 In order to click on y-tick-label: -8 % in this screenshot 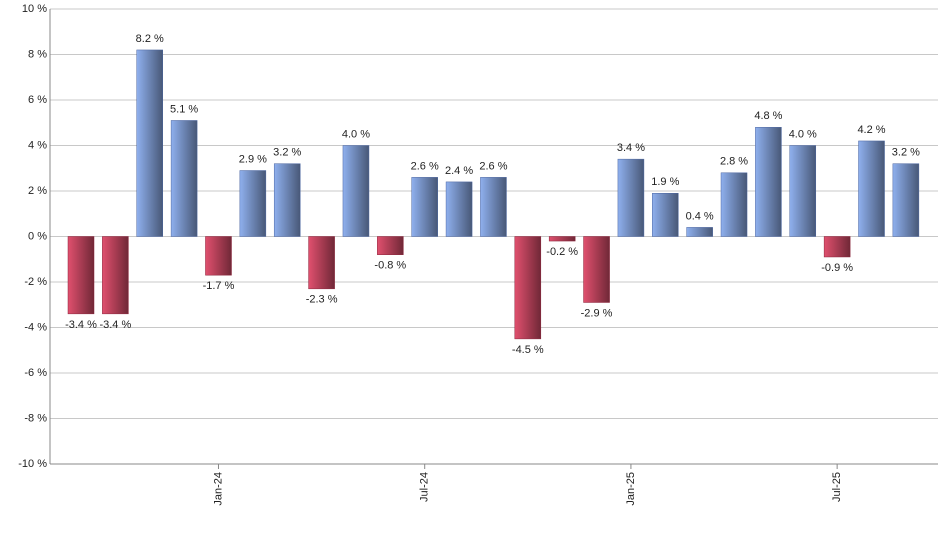, I will do `click(35, 418)`.